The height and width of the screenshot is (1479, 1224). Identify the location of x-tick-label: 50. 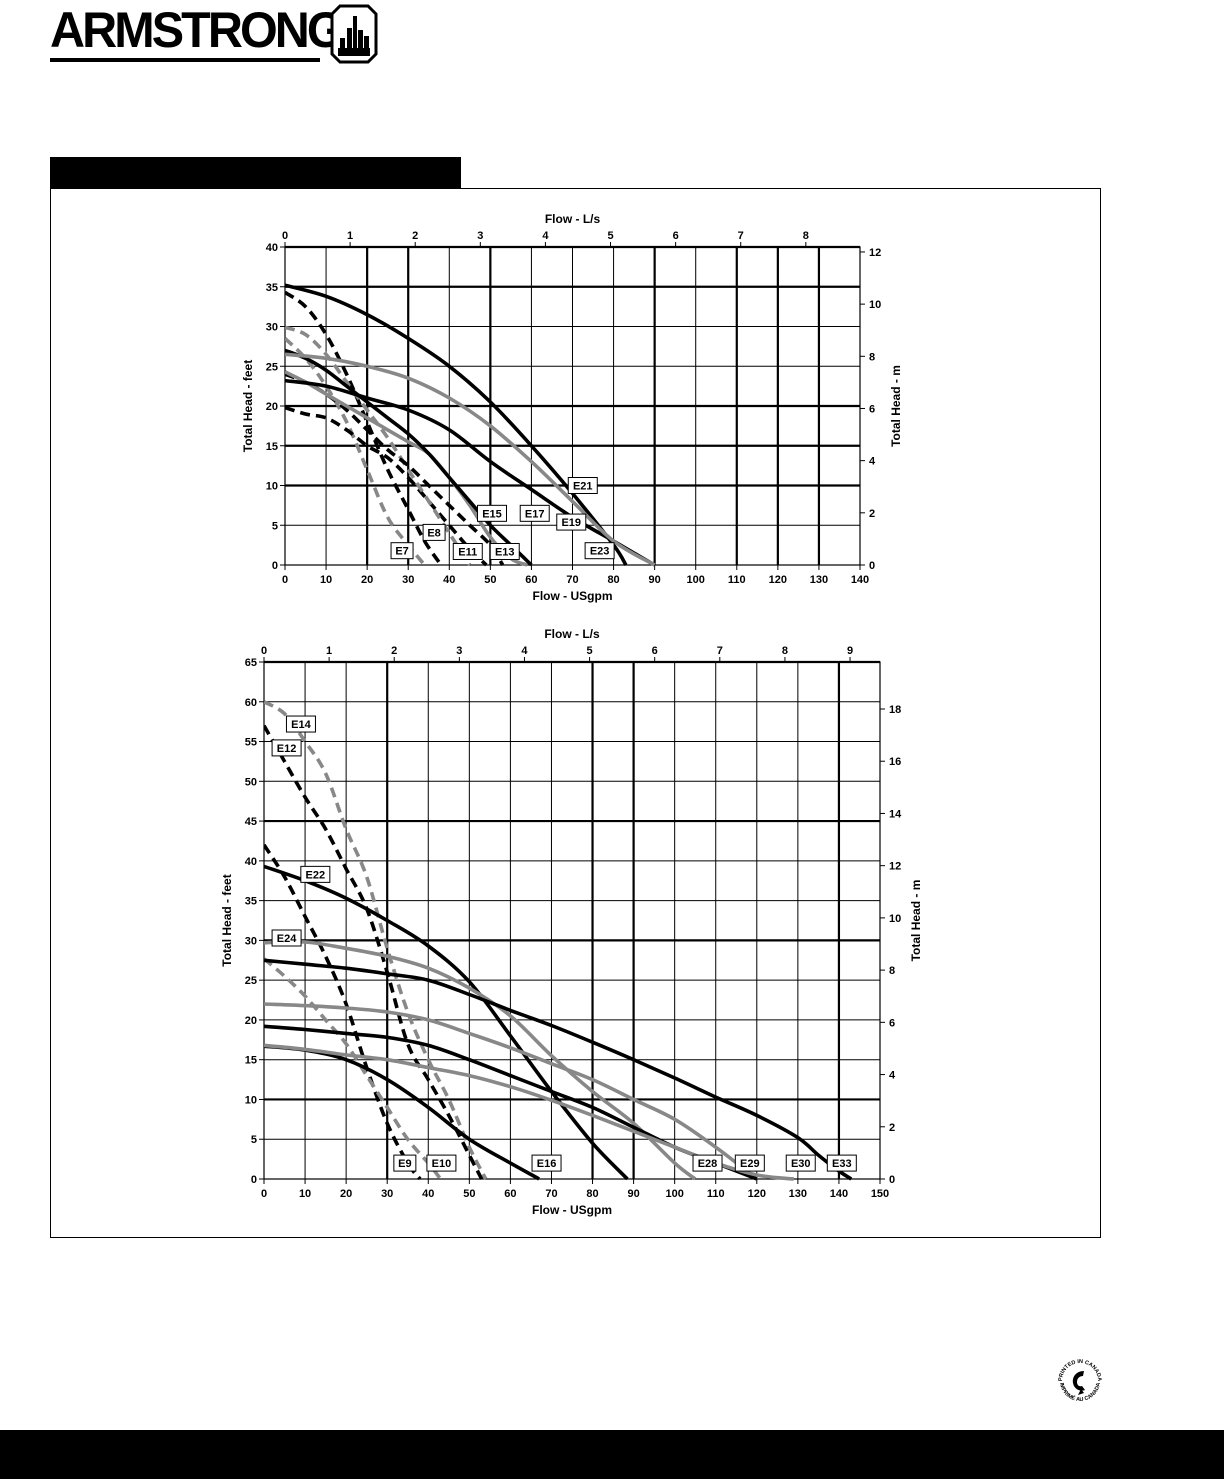
(469, 1194).